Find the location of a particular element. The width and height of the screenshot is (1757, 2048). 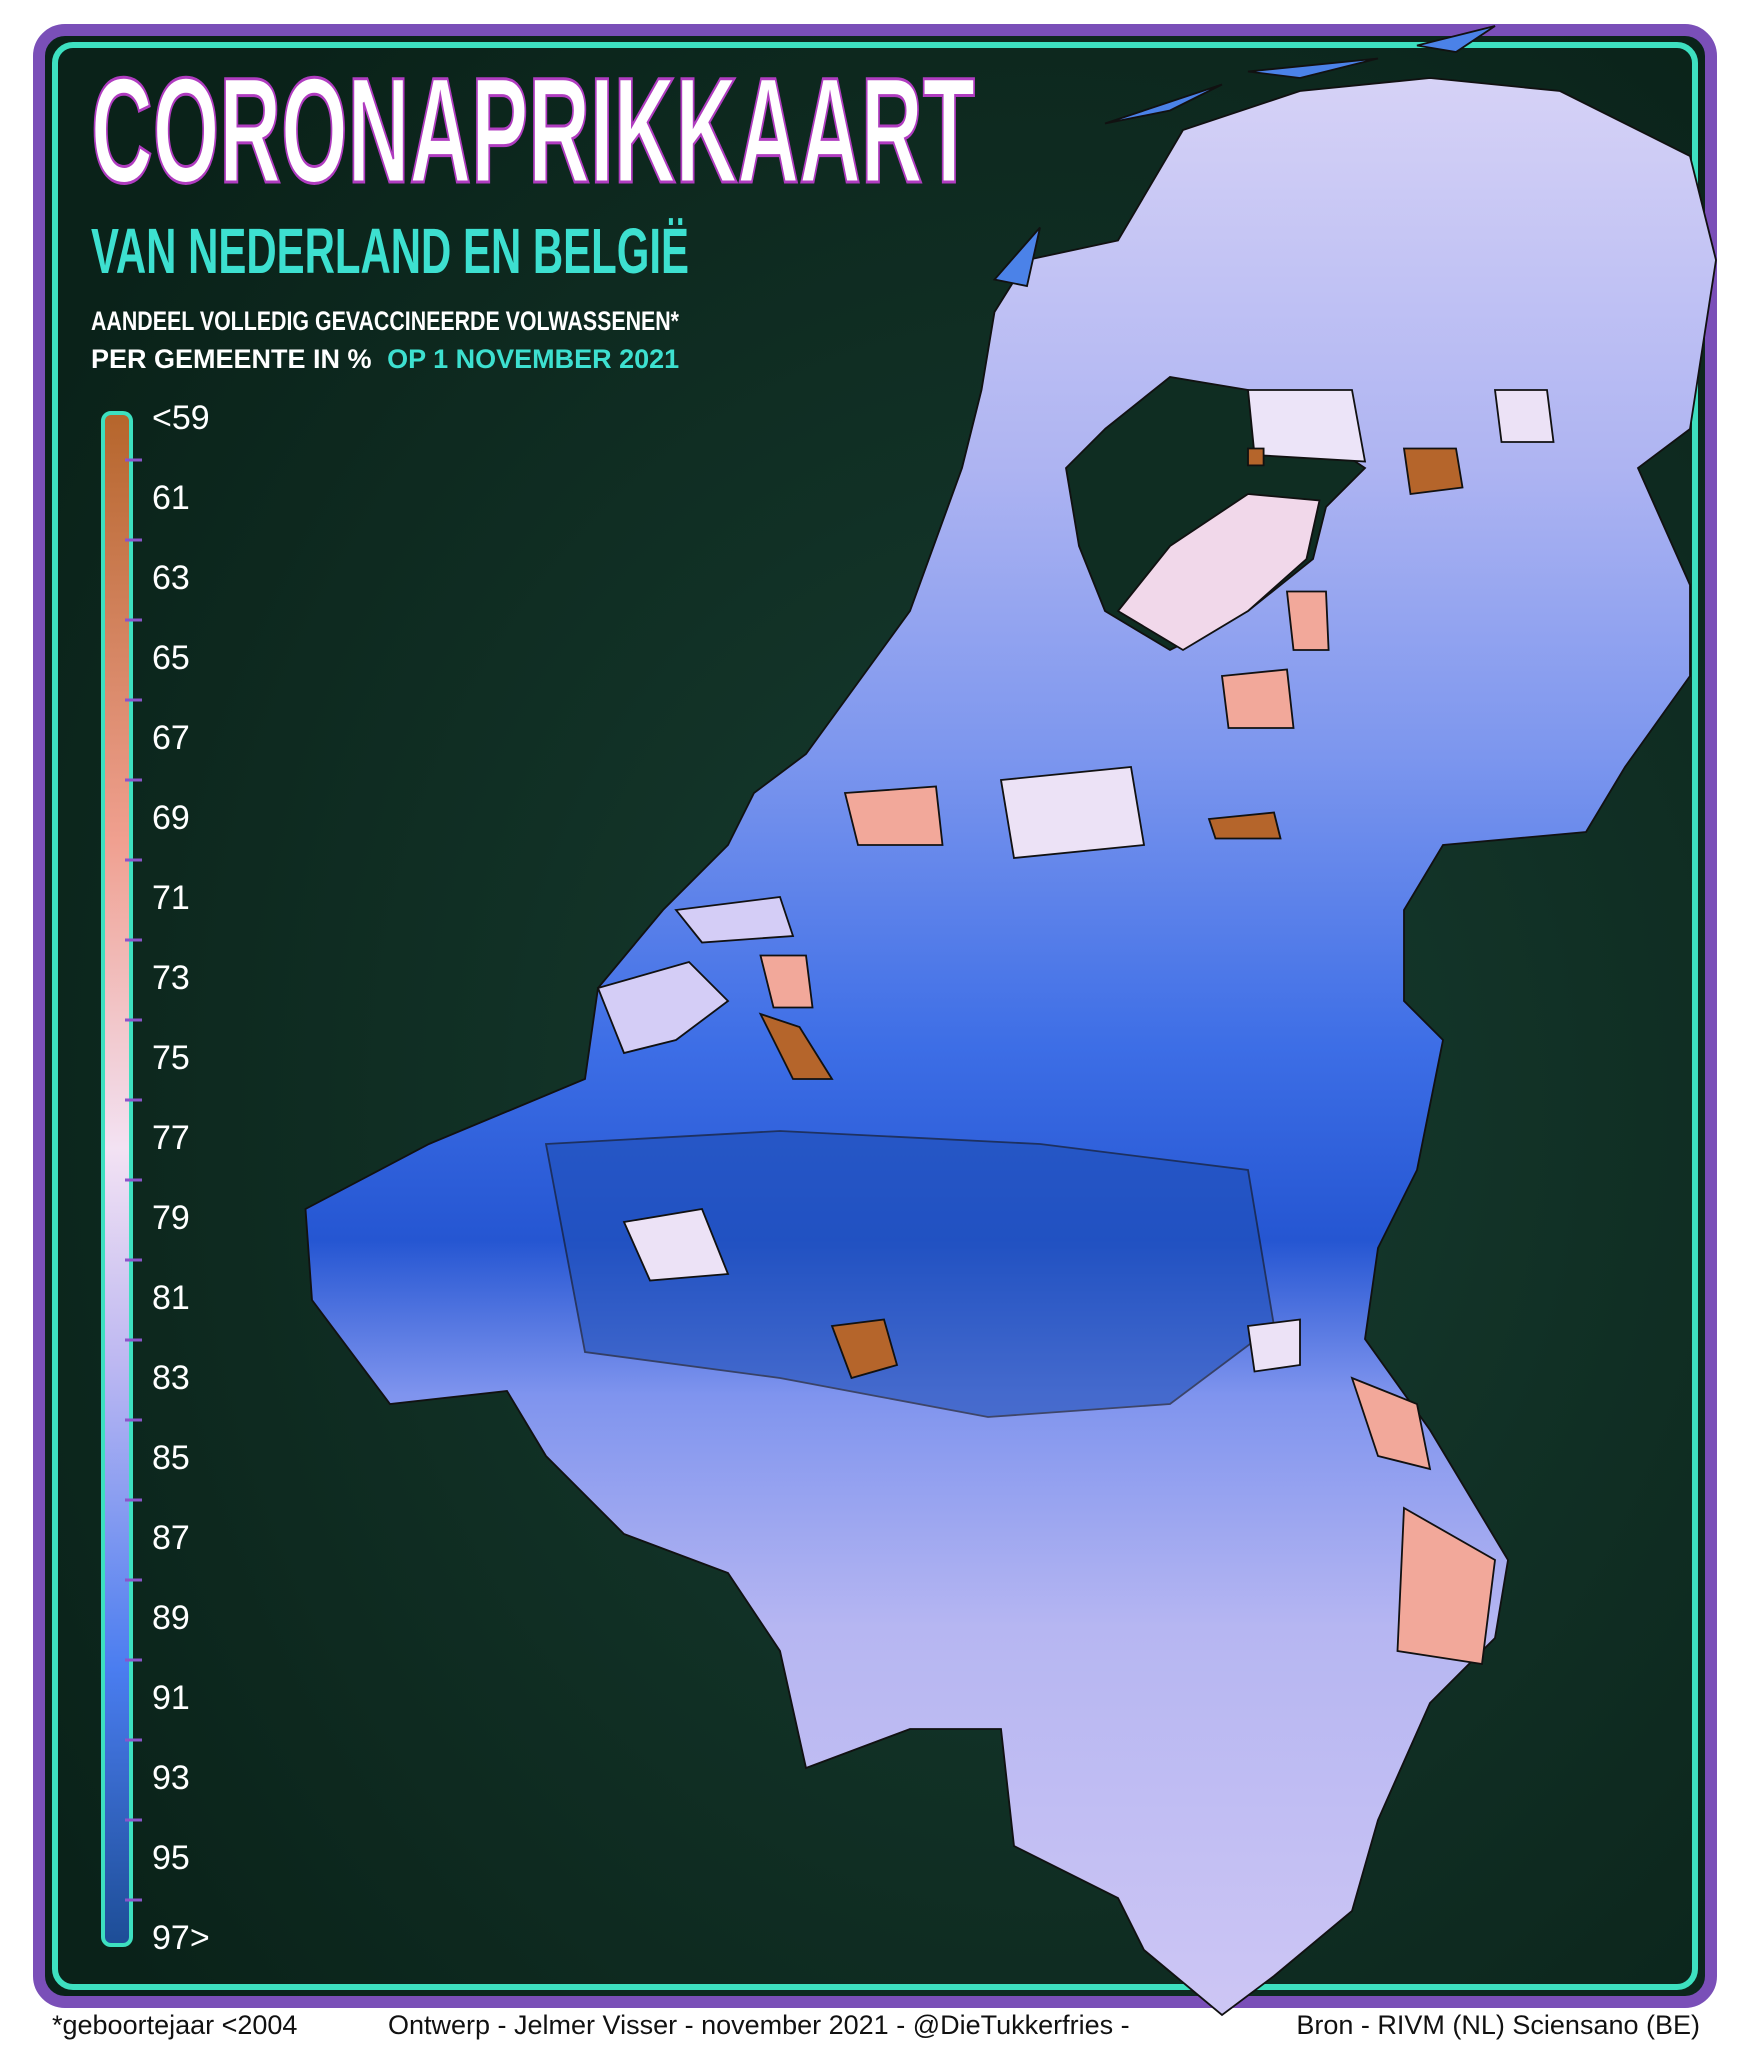

legend-label: 93 is located at coordinates (171, 1778).